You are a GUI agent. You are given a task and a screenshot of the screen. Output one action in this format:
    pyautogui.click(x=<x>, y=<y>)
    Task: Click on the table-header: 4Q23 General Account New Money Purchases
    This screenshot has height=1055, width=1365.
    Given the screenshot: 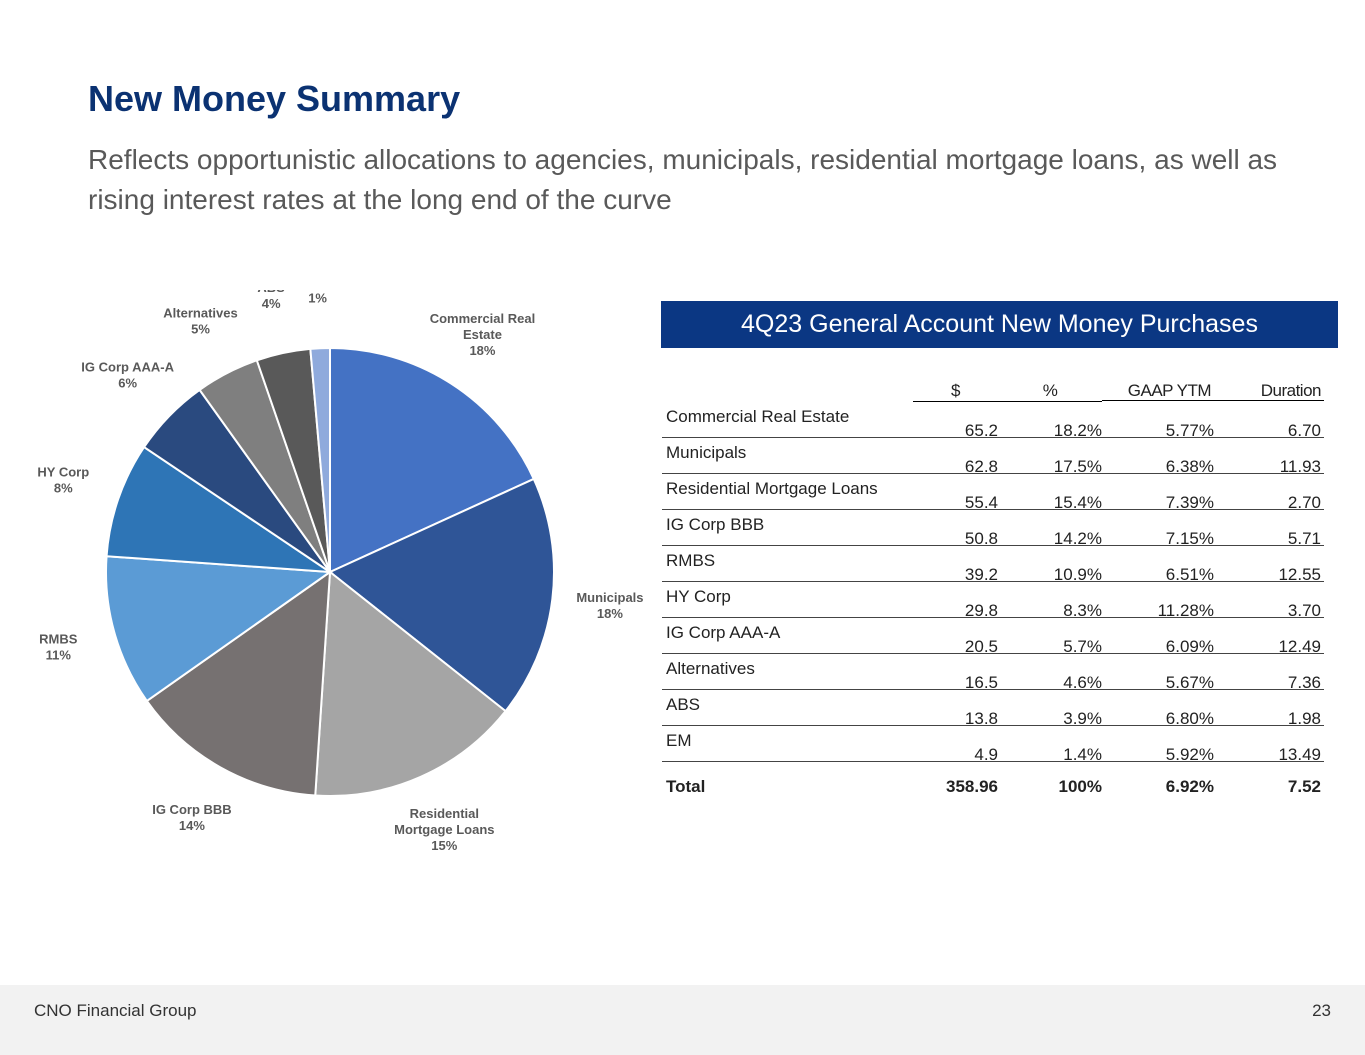 What is the action you would take?
    pyautogui.click(x=999, y=324)
    